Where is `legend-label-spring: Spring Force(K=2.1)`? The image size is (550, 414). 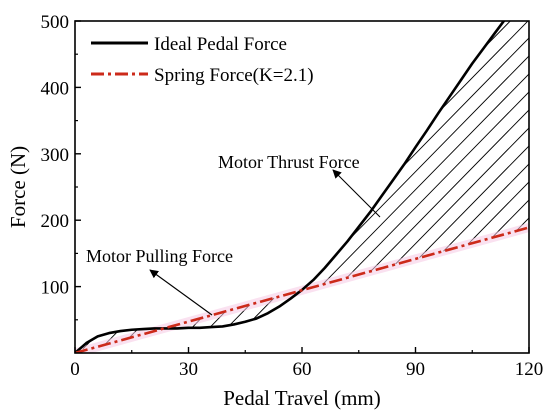
legend-label-spring: Spring Force(K=2.1) is located at coordinates (234, 75).